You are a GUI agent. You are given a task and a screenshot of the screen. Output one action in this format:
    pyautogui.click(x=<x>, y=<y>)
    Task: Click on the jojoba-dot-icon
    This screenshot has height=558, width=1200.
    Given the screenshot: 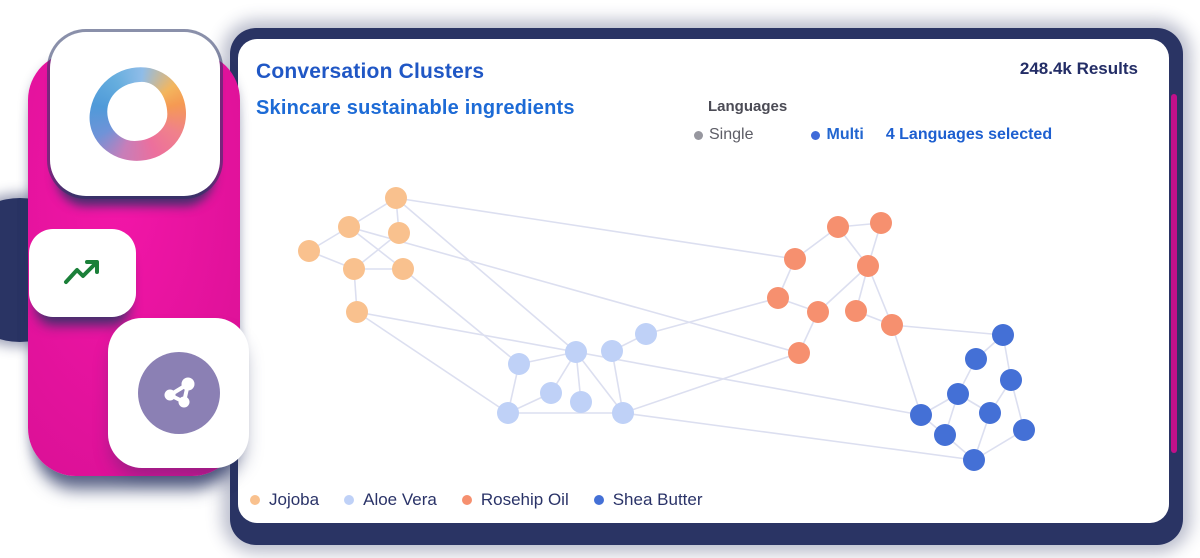 What is the action you would take?
    pyautogui.click(x=255, y=500)
    